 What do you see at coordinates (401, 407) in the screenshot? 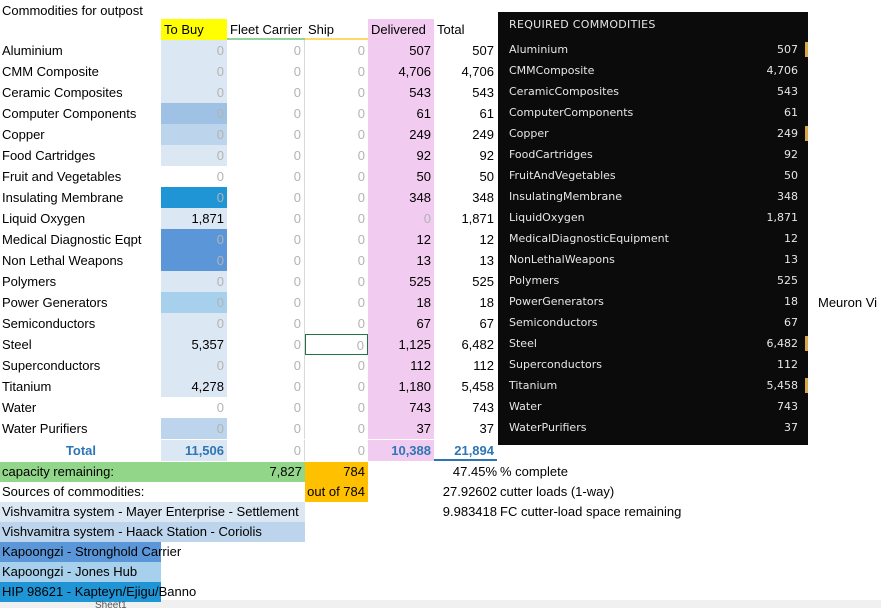
I see `delivered-cell: 743` at bounding box center [401, 407].